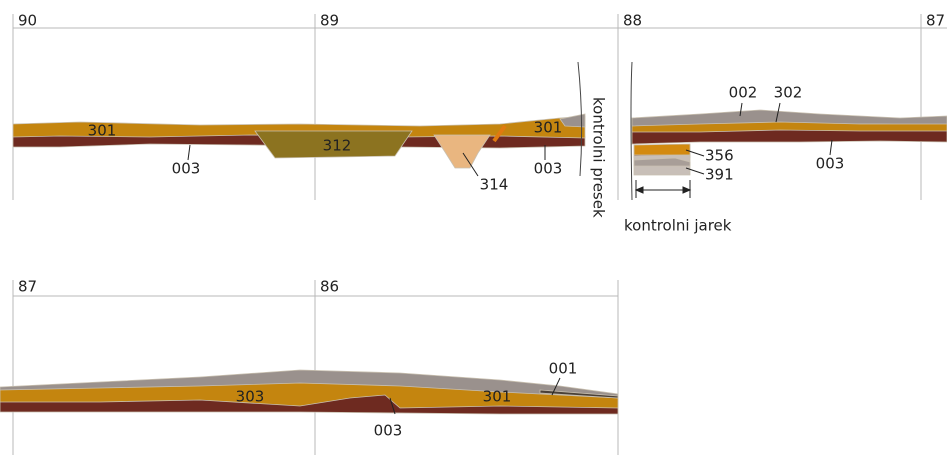  Describe the element at coordinates (299, 141) in the screenshot. I see `layers-top-left` at that location.